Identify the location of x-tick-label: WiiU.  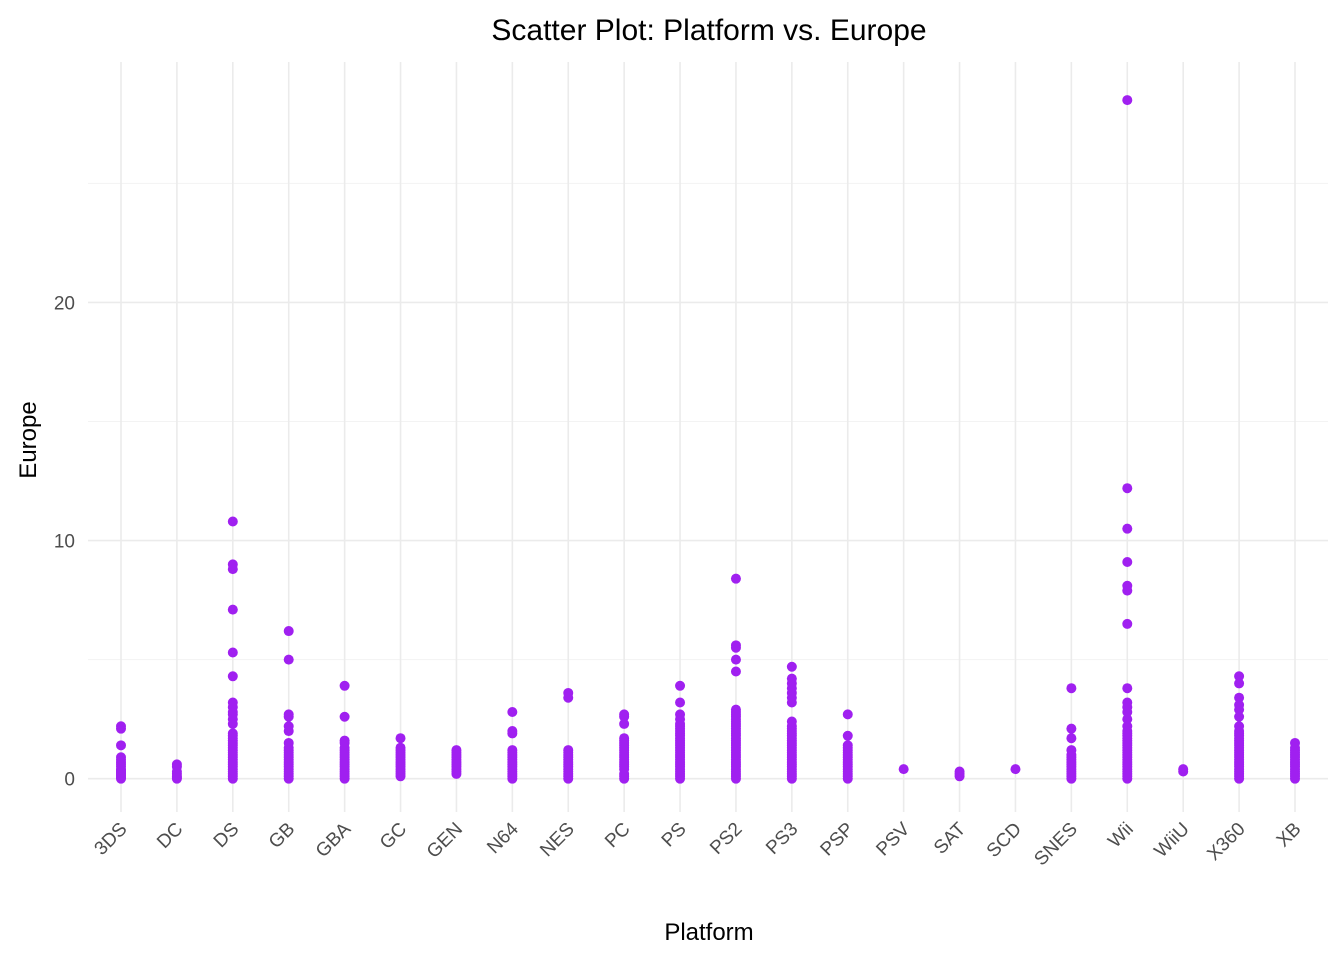
(1172, 840).